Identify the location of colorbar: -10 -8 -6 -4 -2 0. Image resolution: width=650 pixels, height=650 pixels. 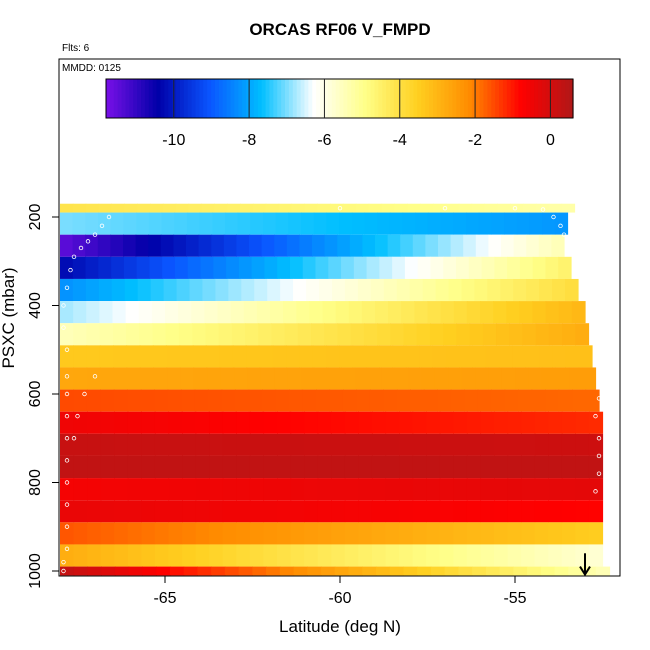
(339, 113).